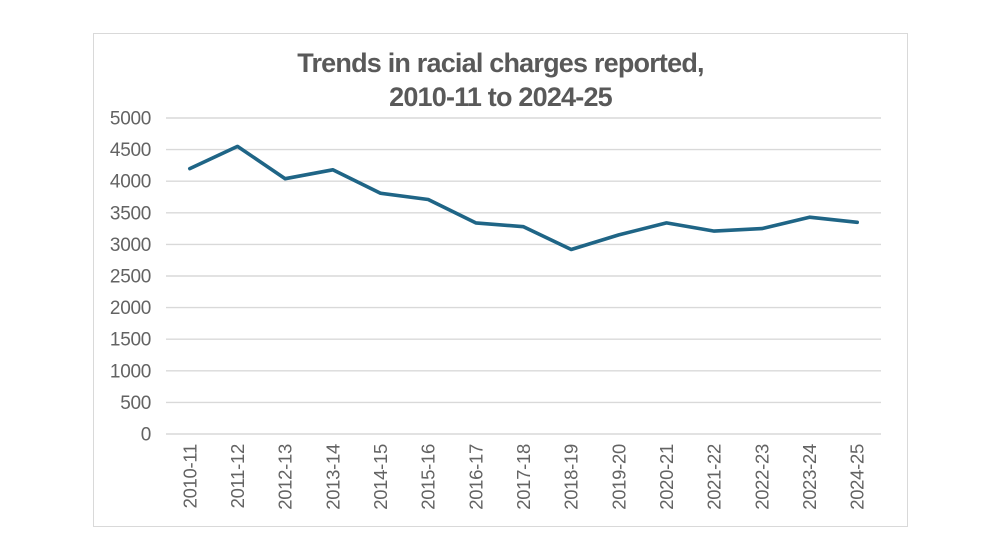 Image resolution: width=1000 pixels, height=560 pixels. I want to click on y-axis-tick-label: 500, so click(135, 403).